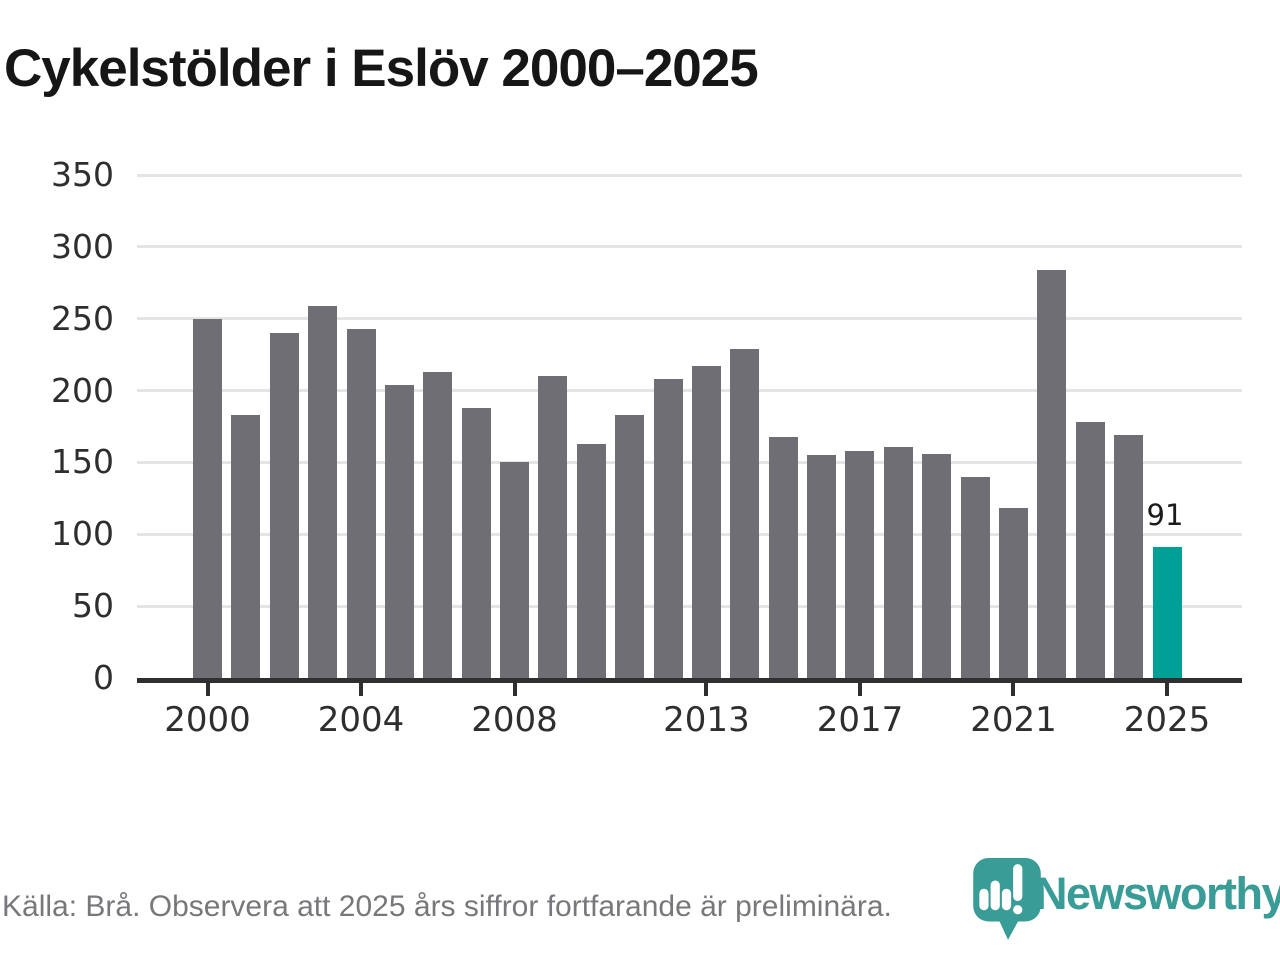 Image resolution: width=1280 pixels, height=960 pixels. What do you see at coordinates (553, 527) in the screenshot?
I see `bar-2009` at bounding box center [553, 527].